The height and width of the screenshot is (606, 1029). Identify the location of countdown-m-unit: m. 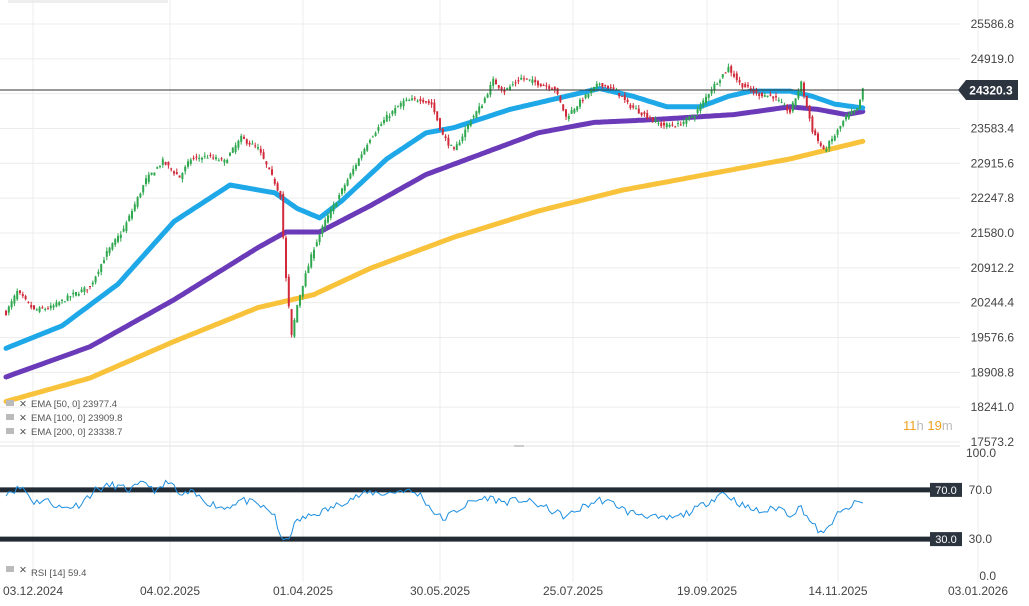
(947, 425).